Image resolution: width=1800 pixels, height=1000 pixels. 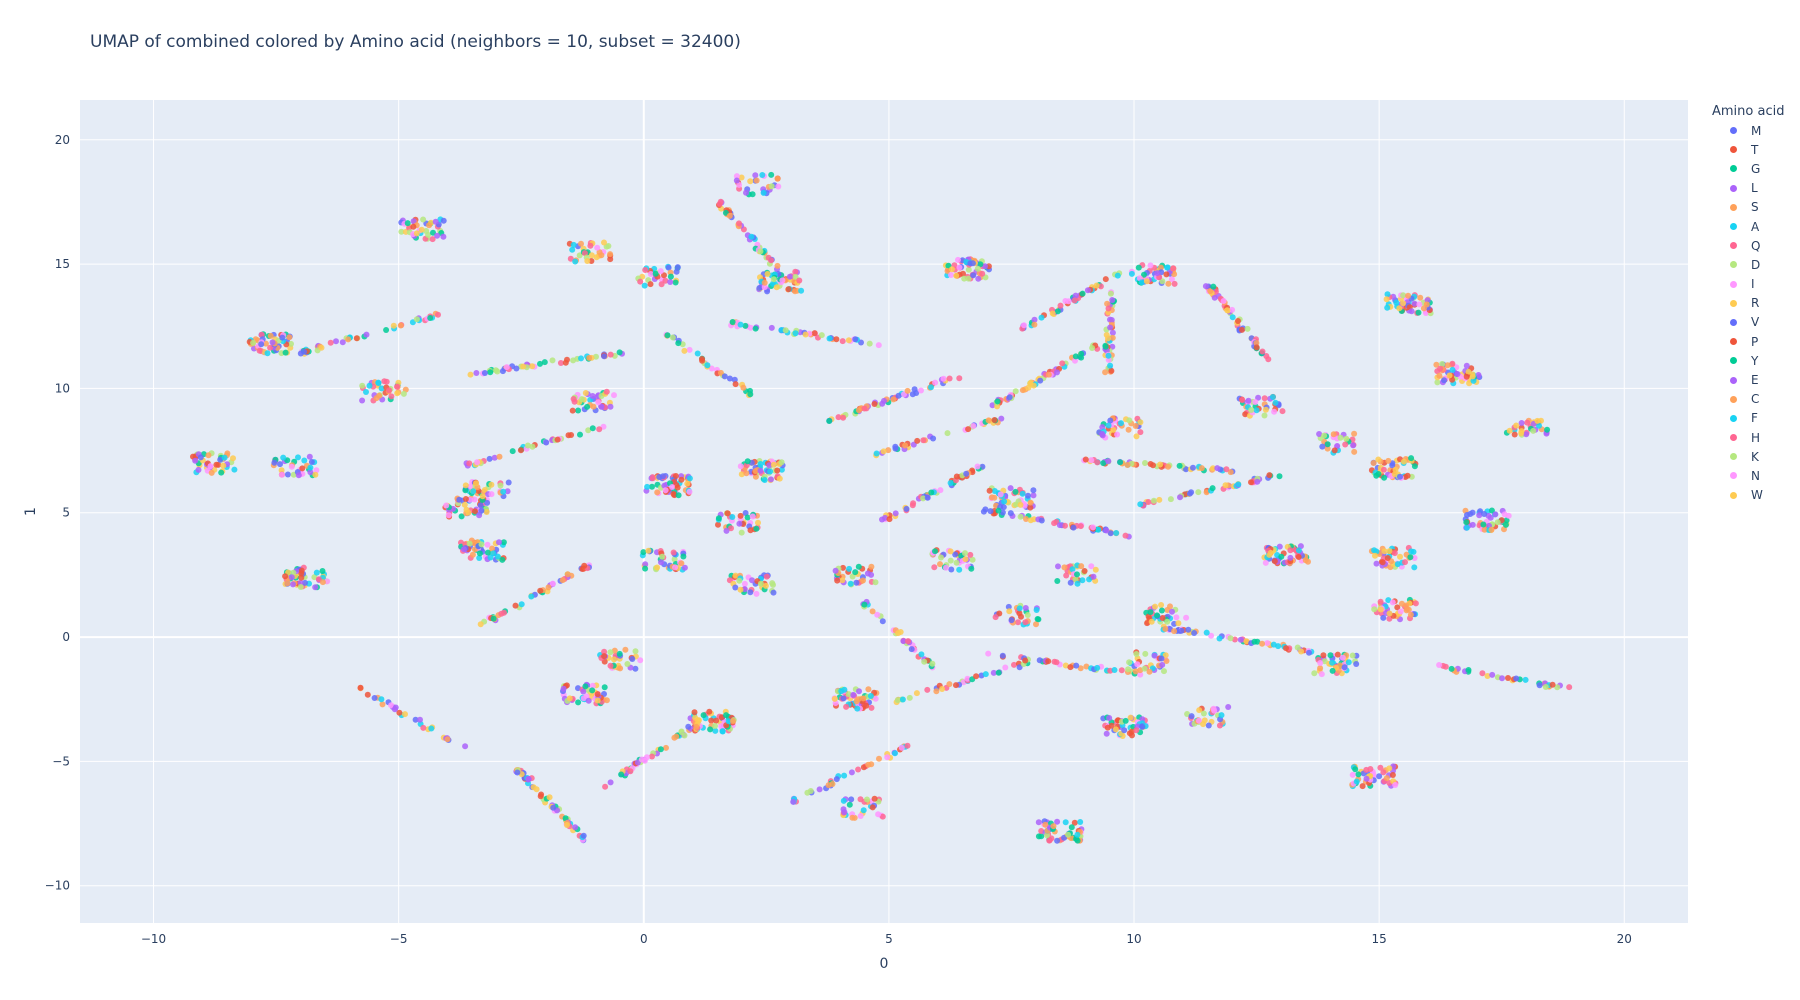 What do you see at coordinates (1748, 437) in the screenshot?
I see `legend-item: H` at bounding box center [1748, 437].